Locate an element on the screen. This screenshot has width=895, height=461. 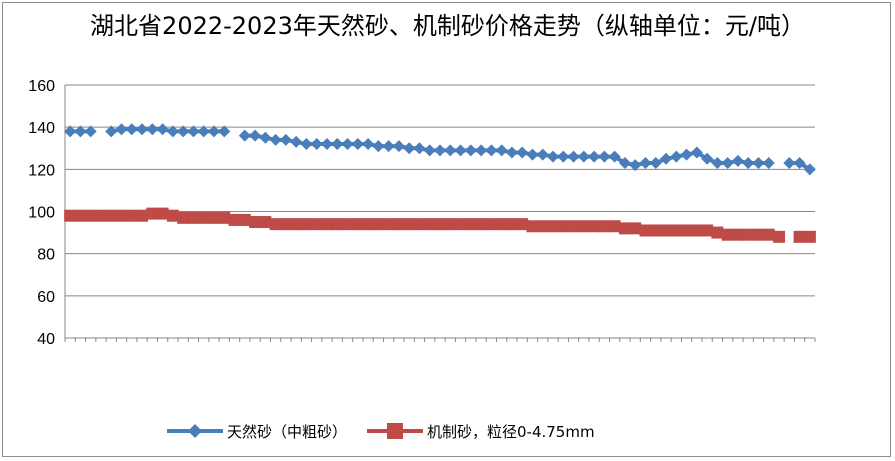
legend-marker-square is located at coordinates (395, 431).